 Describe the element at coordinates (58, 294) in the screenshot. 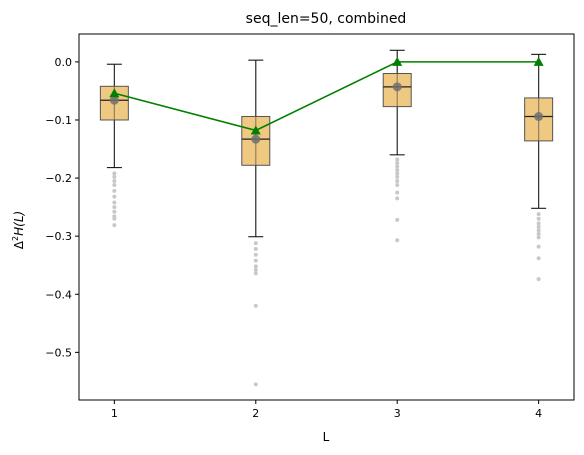

I see `y-tick-label: −0.4` at that location.